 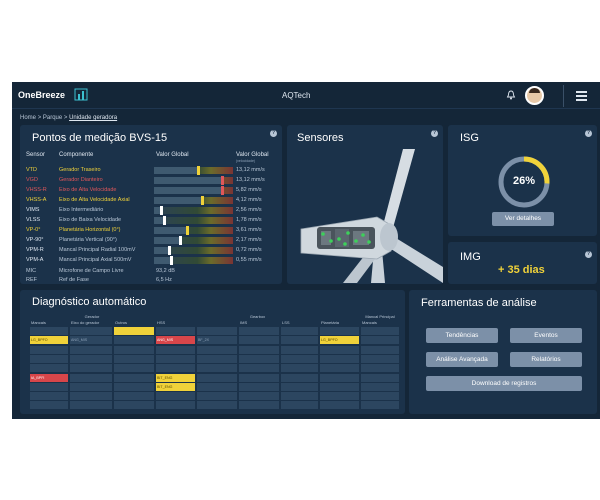 I want to click on measurement-row: VIMS Eixo Intermediário 2,56 mm/s, so click(x=150, y=211).